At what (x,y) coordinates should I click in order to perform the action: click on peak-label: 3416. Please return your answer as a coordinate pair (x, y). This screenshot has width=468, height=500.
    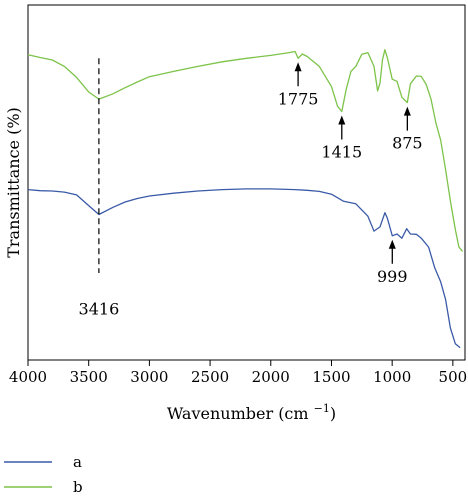
    Looking at the image, I should click on (99, 309).